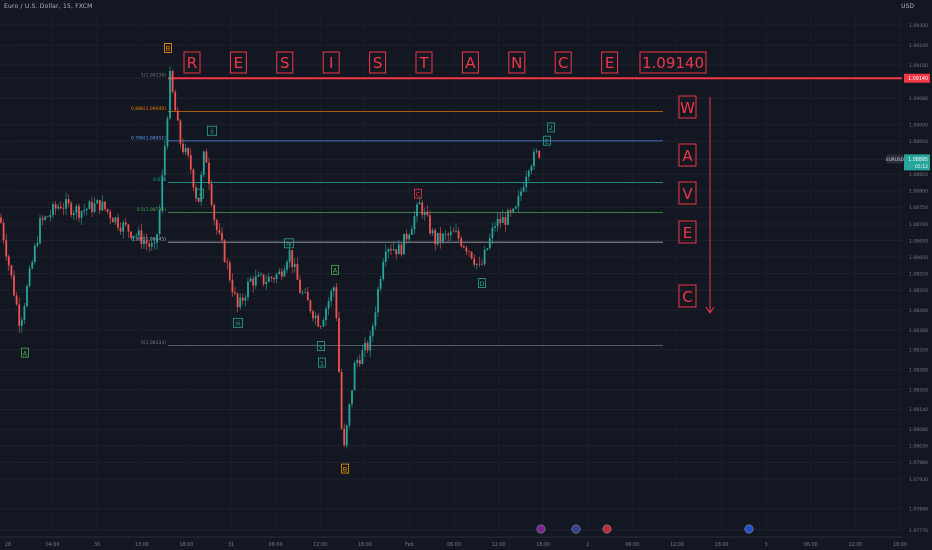 Image resolution: width=932 pixels, height=550 pixels. Describe the element at coordinates (687, 296) in the screenshot. I see `wave-letter-box` at that location.